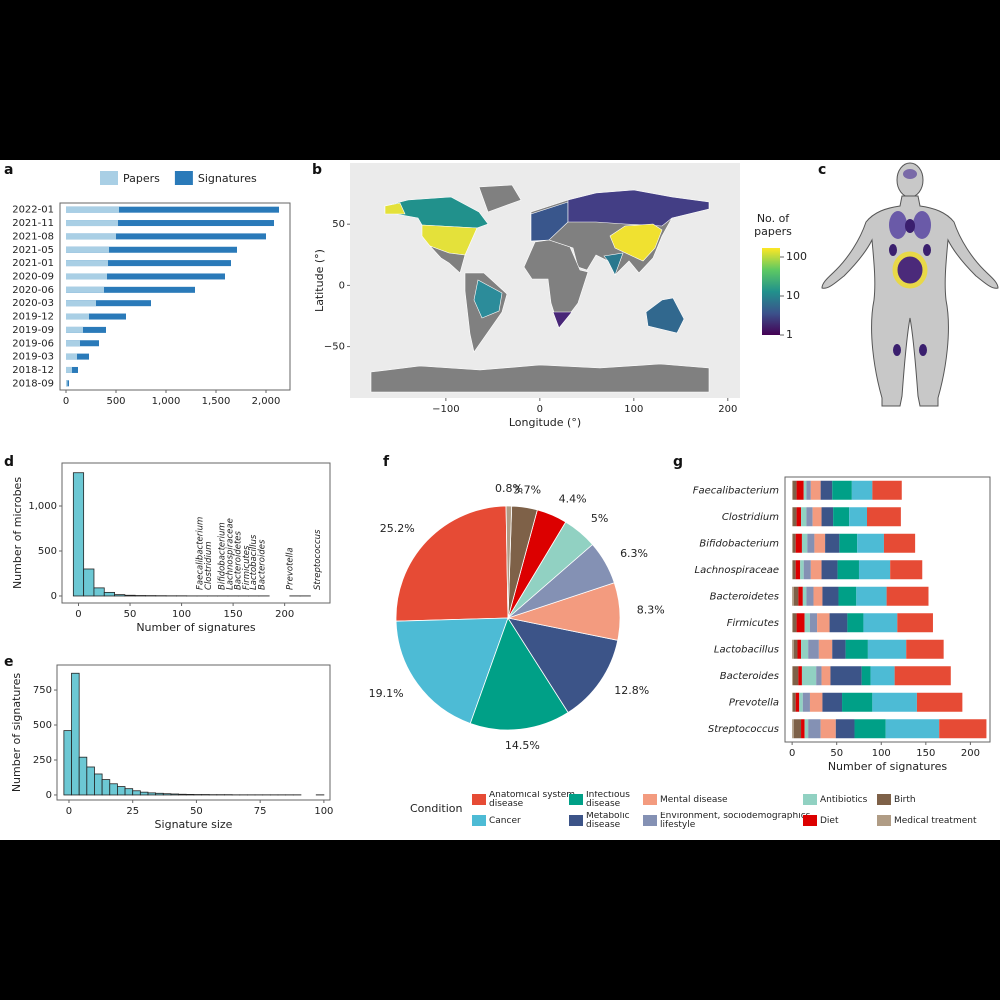 The height and width of the screenshot is (1000, 1000). I want to click on china, so click(636, 242).